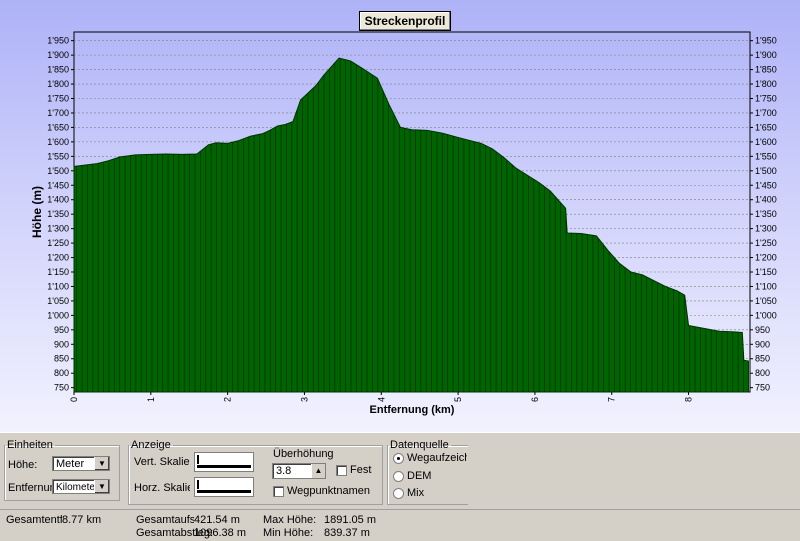 This screenshot has width=800, height=541. What do you see at coordinates (416, 493) in the screenshot?
I see `radio-mix-label: Mix` at bounding box center [416, 493].